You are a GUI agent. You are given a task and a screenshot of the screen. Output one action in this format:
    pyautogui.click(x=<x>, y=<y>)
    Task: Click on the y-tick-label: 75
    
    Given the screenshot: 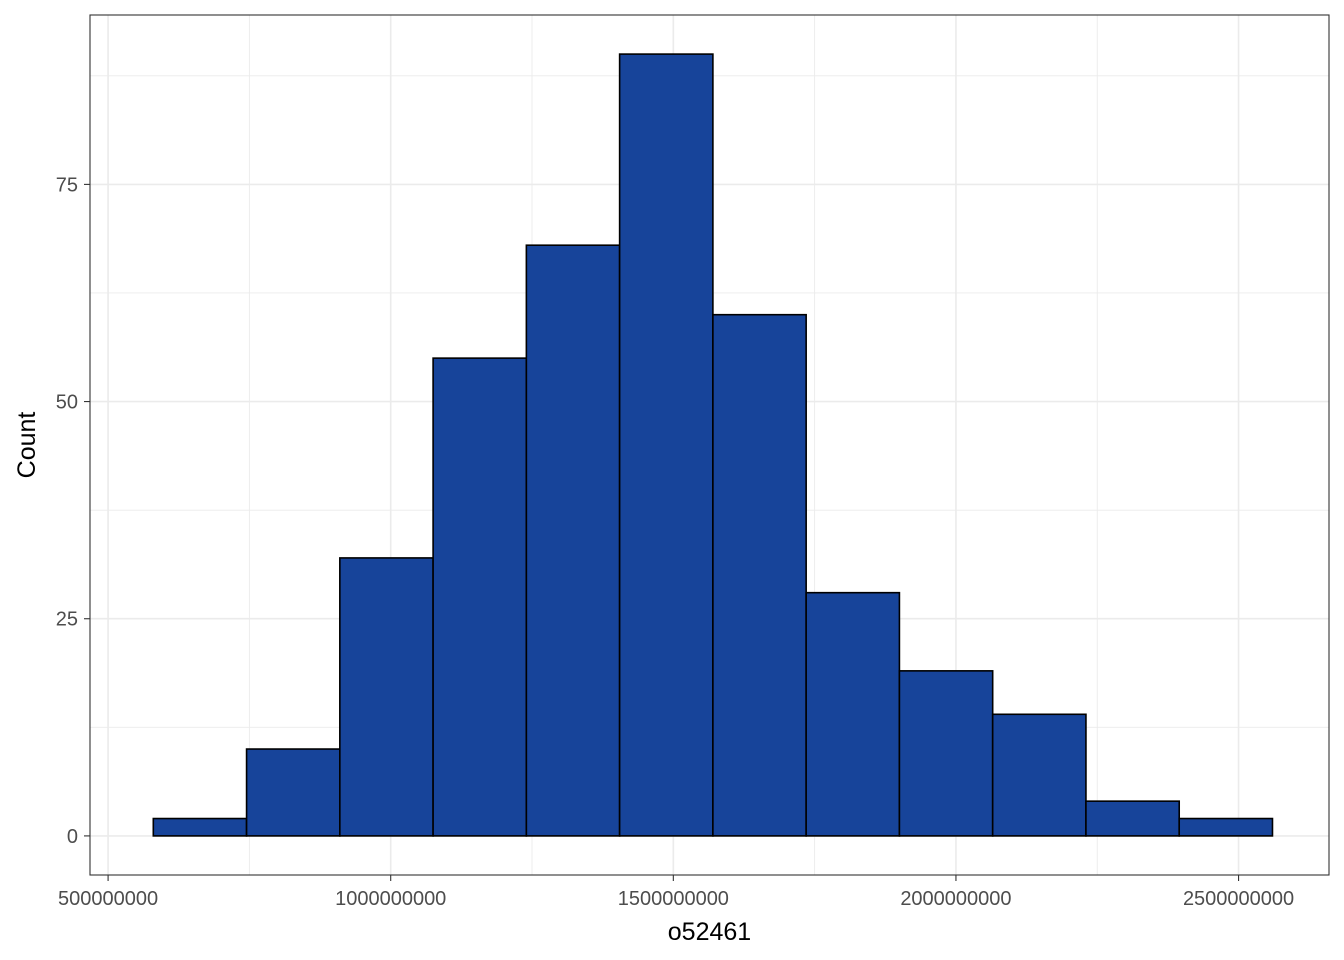 What is the action you would take?
    pyautogui.click(x=67, y=185)
    